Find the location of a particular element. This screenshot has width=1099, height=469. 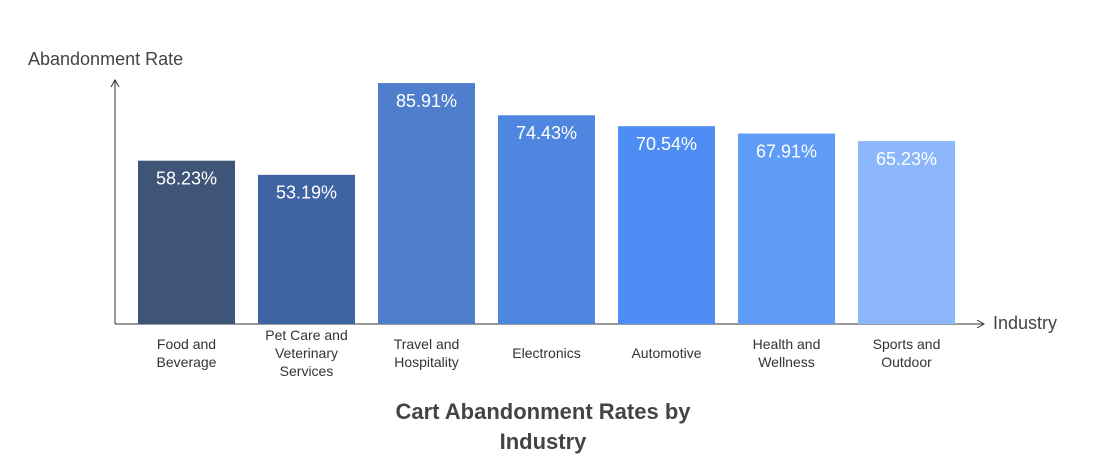

value-label: 58.23% is located at coordinates (186, 178).